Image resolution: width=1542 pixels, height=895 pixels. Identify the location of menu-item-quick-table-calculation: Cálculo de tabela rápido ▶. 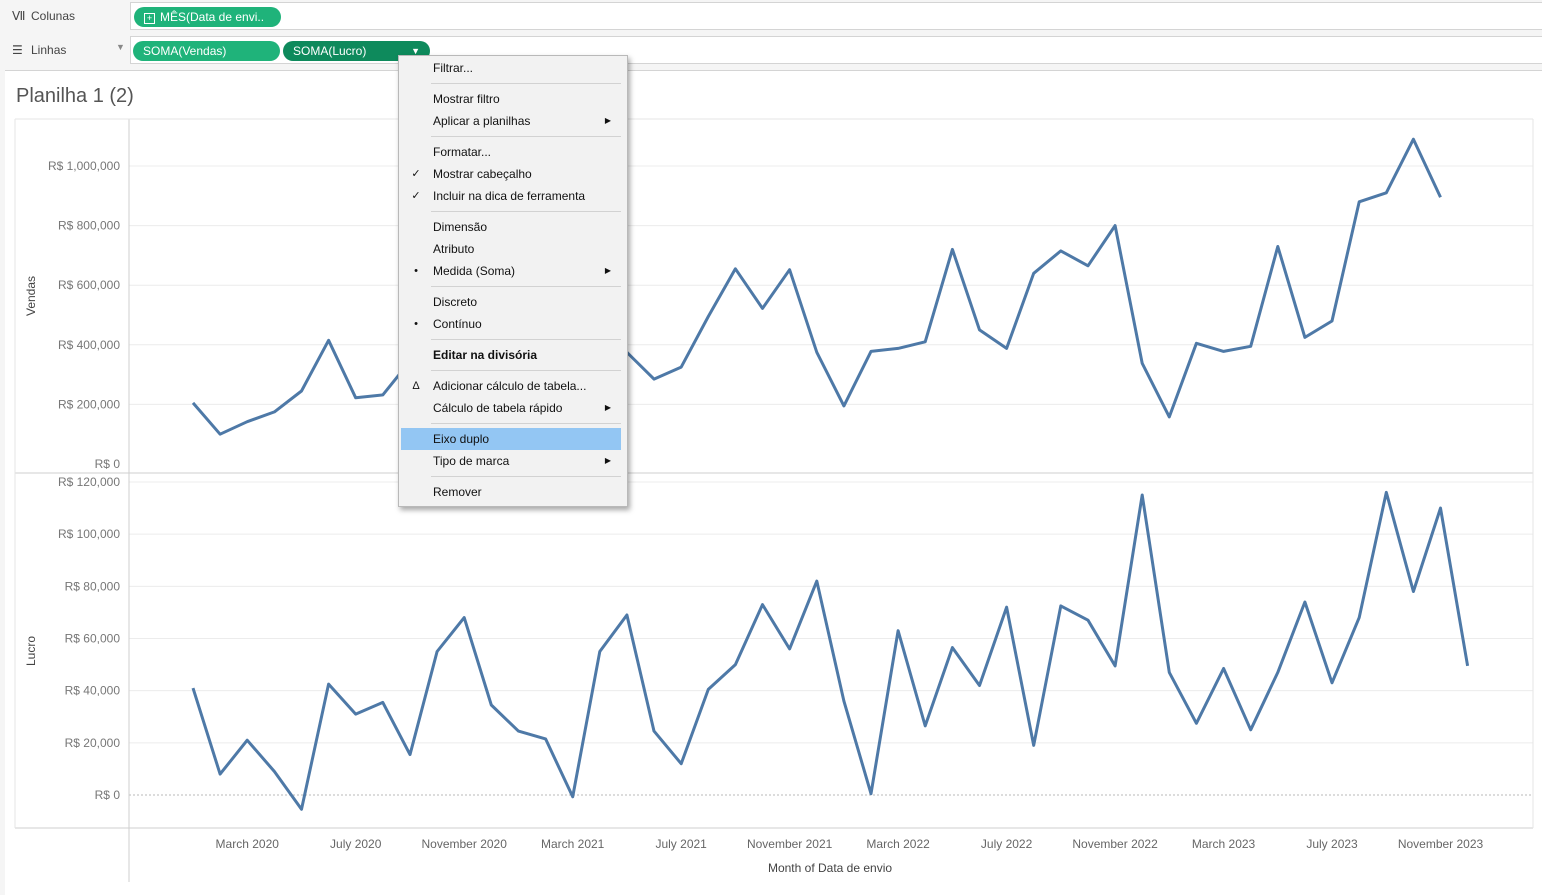
(511, 408).